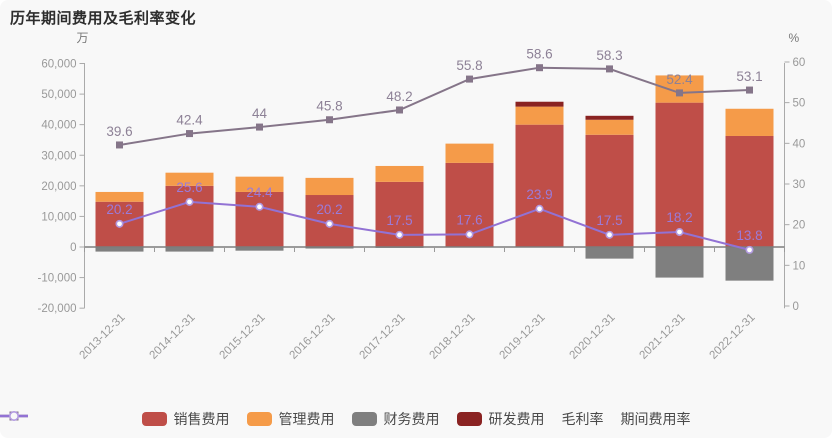  Describe the element at coordinates (663, 337) in the screenshot. I see `x-axis-category-label: 2021-12-31` at that location.